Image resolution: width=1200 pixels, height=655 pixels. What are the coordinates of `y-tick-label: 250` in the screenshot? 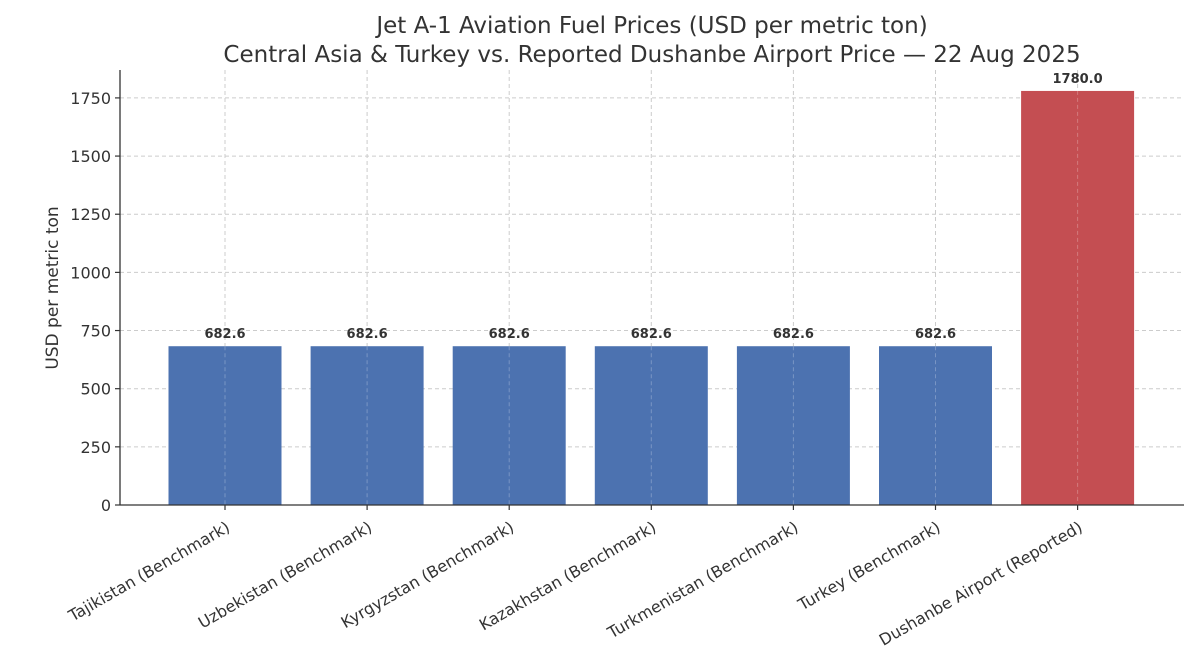 It's located at (95, 447).